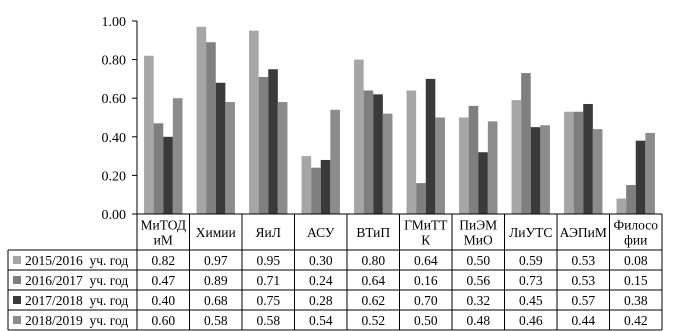 The width and height of the screenshot is (675, 331). What do you see at coordinates (373, 260) in the screenshot?
I see `data-value-label: 0.80` at bounding box center [373, 260].